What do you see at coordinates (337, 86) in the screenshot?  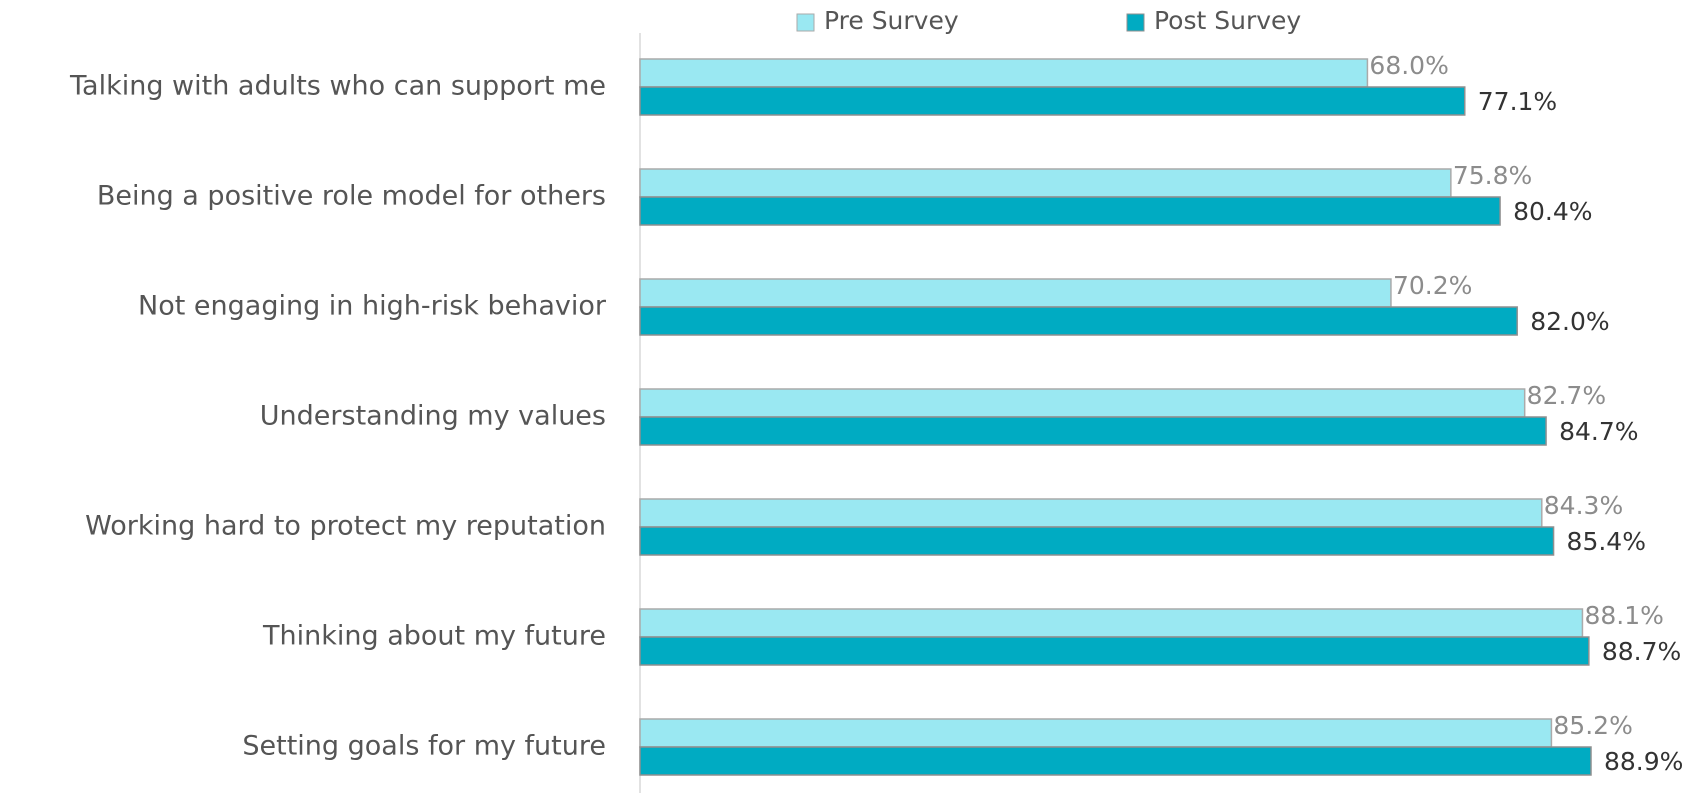 I see `category-label: Talking with adults who can support me` at bounding box center [337, 86].